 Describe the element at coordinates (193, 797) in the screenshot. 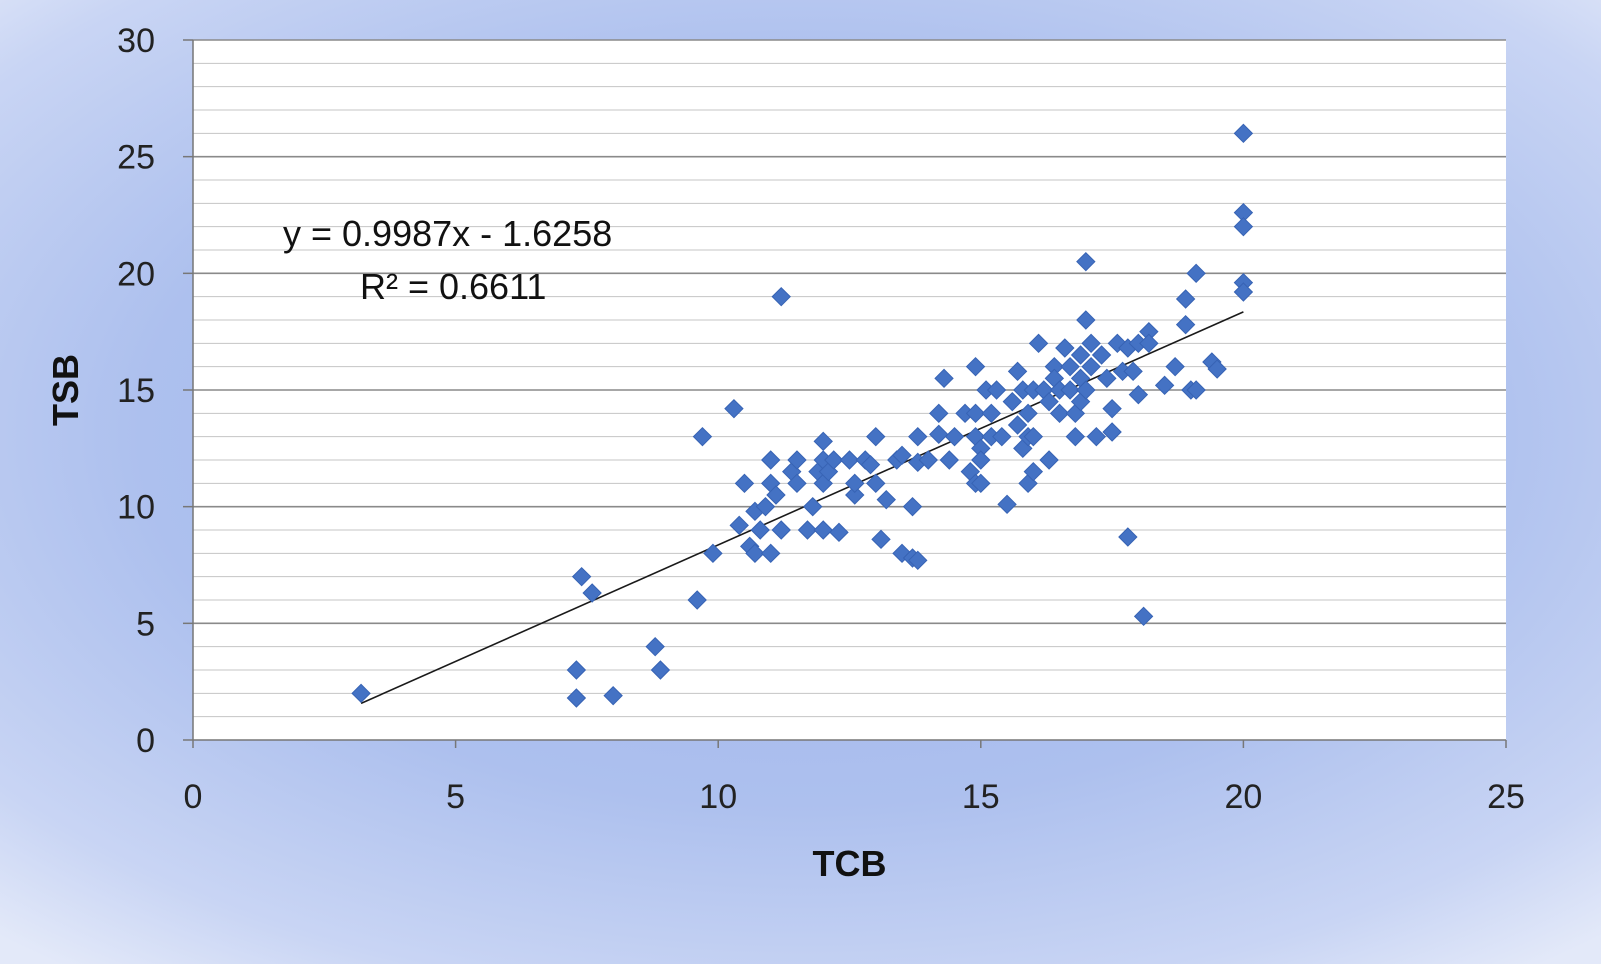

I see `x-tick-label: 0` at that location.